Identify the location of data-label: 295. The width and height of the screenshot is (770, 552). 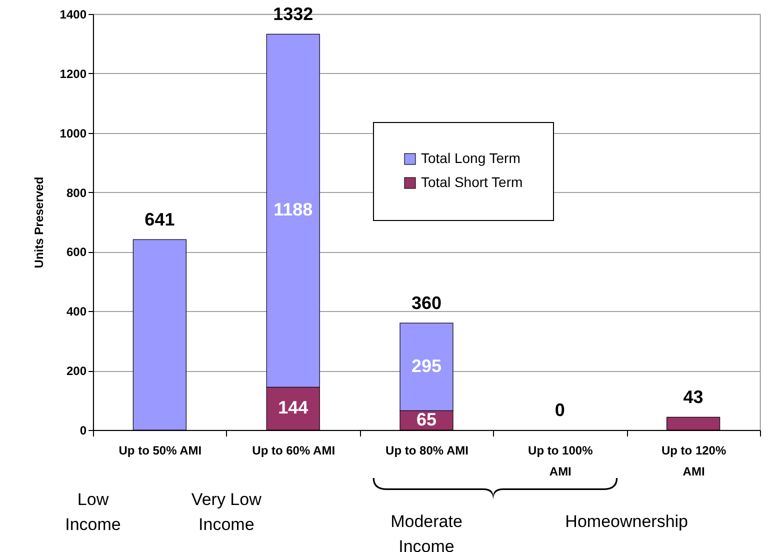
(426, 366).